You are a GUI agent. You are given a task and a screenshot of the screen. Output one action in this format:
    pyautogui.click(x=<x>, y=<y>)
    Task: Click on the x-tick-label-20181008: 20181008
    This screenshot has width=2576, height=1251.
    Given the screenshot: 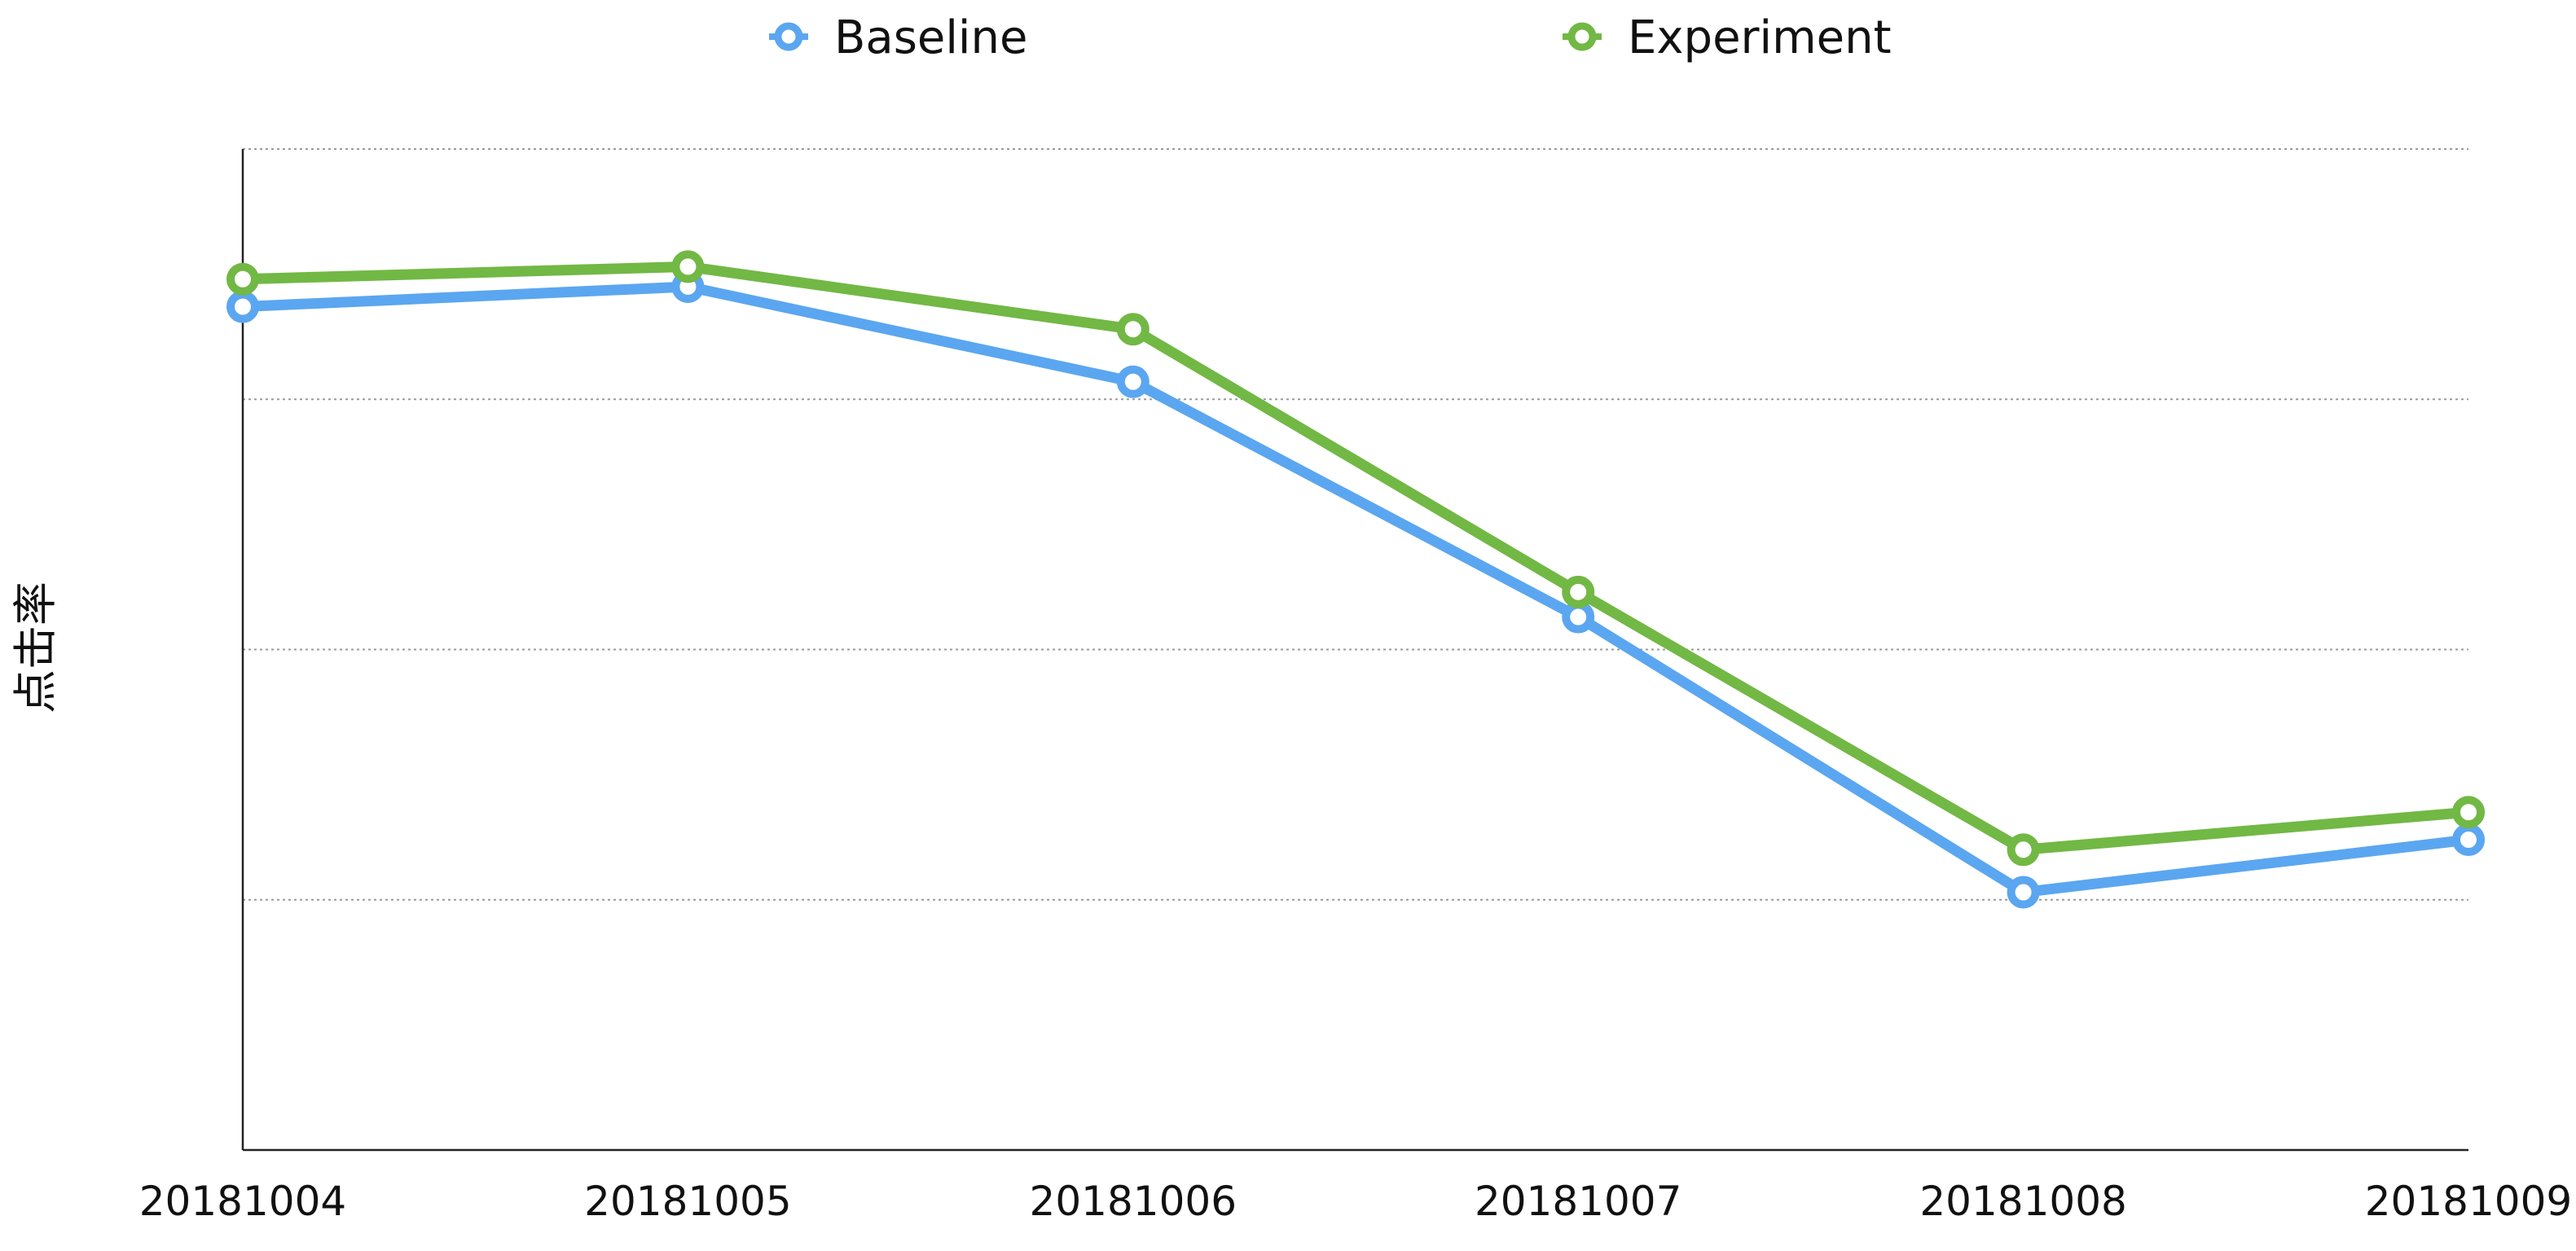 What is the action you would take?
    pyautogui.click(x=2023, y=1201)
    